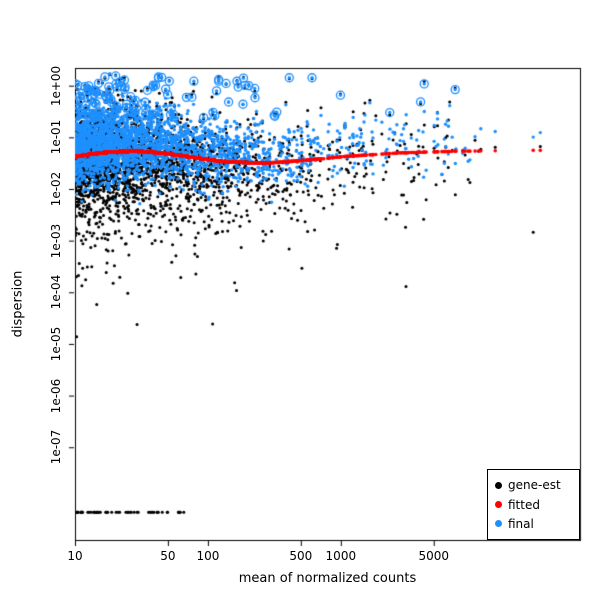  I want to click on x-tick-label: 1000, so click(341, 556).